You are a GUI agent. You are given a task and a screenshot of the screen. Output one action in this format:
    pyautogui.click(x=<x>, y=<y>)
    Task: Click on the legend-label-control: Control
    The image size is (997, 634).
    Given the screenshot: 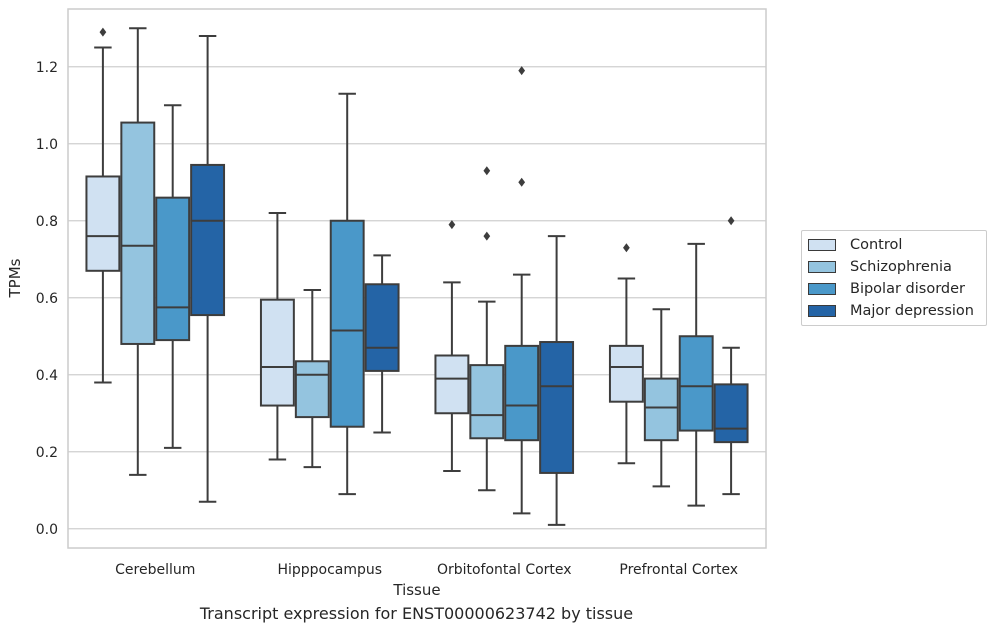 What is the action you would take?
    pyautogui.click(x=876, y=245)
    